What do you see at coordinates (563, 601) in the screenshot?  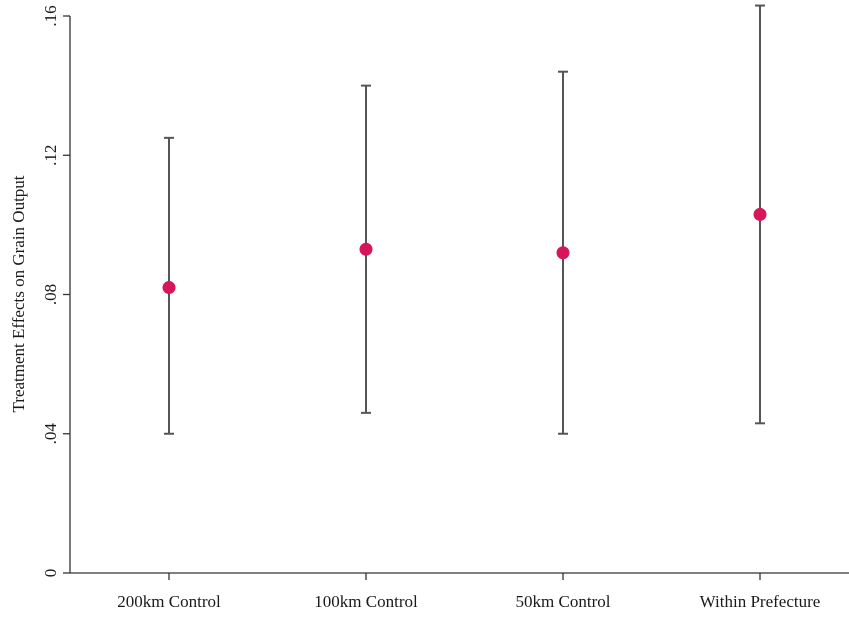 I see `x-tick-label: 50km Control` at bounding box center [563, 601].